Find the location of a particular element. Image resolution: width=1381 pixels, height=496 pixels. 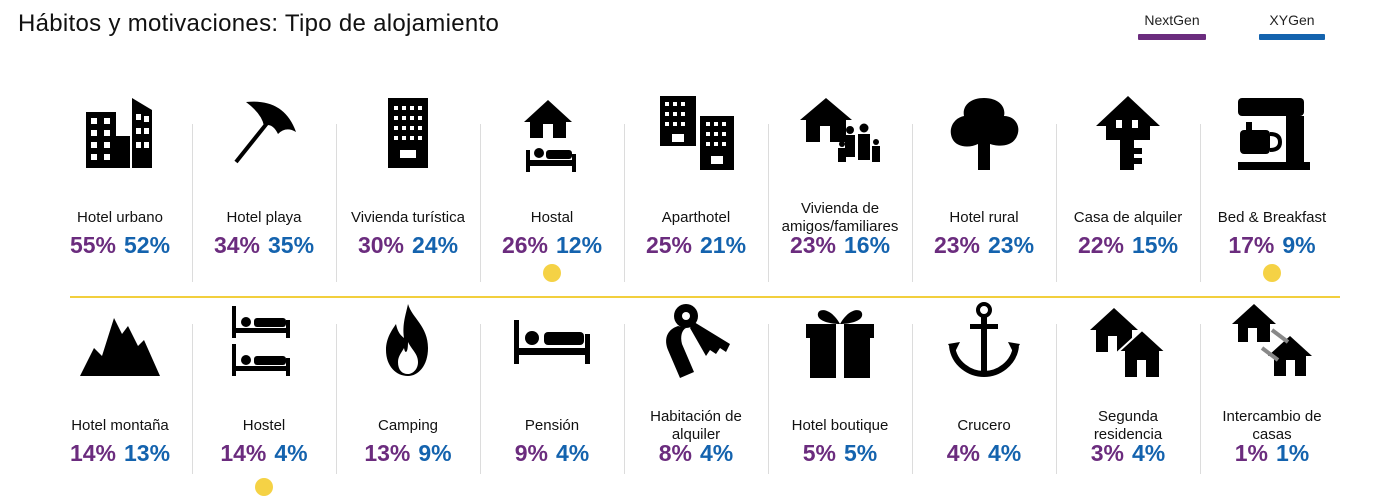

item-label: Segunda residencia is located at coordinates (1128, 425).